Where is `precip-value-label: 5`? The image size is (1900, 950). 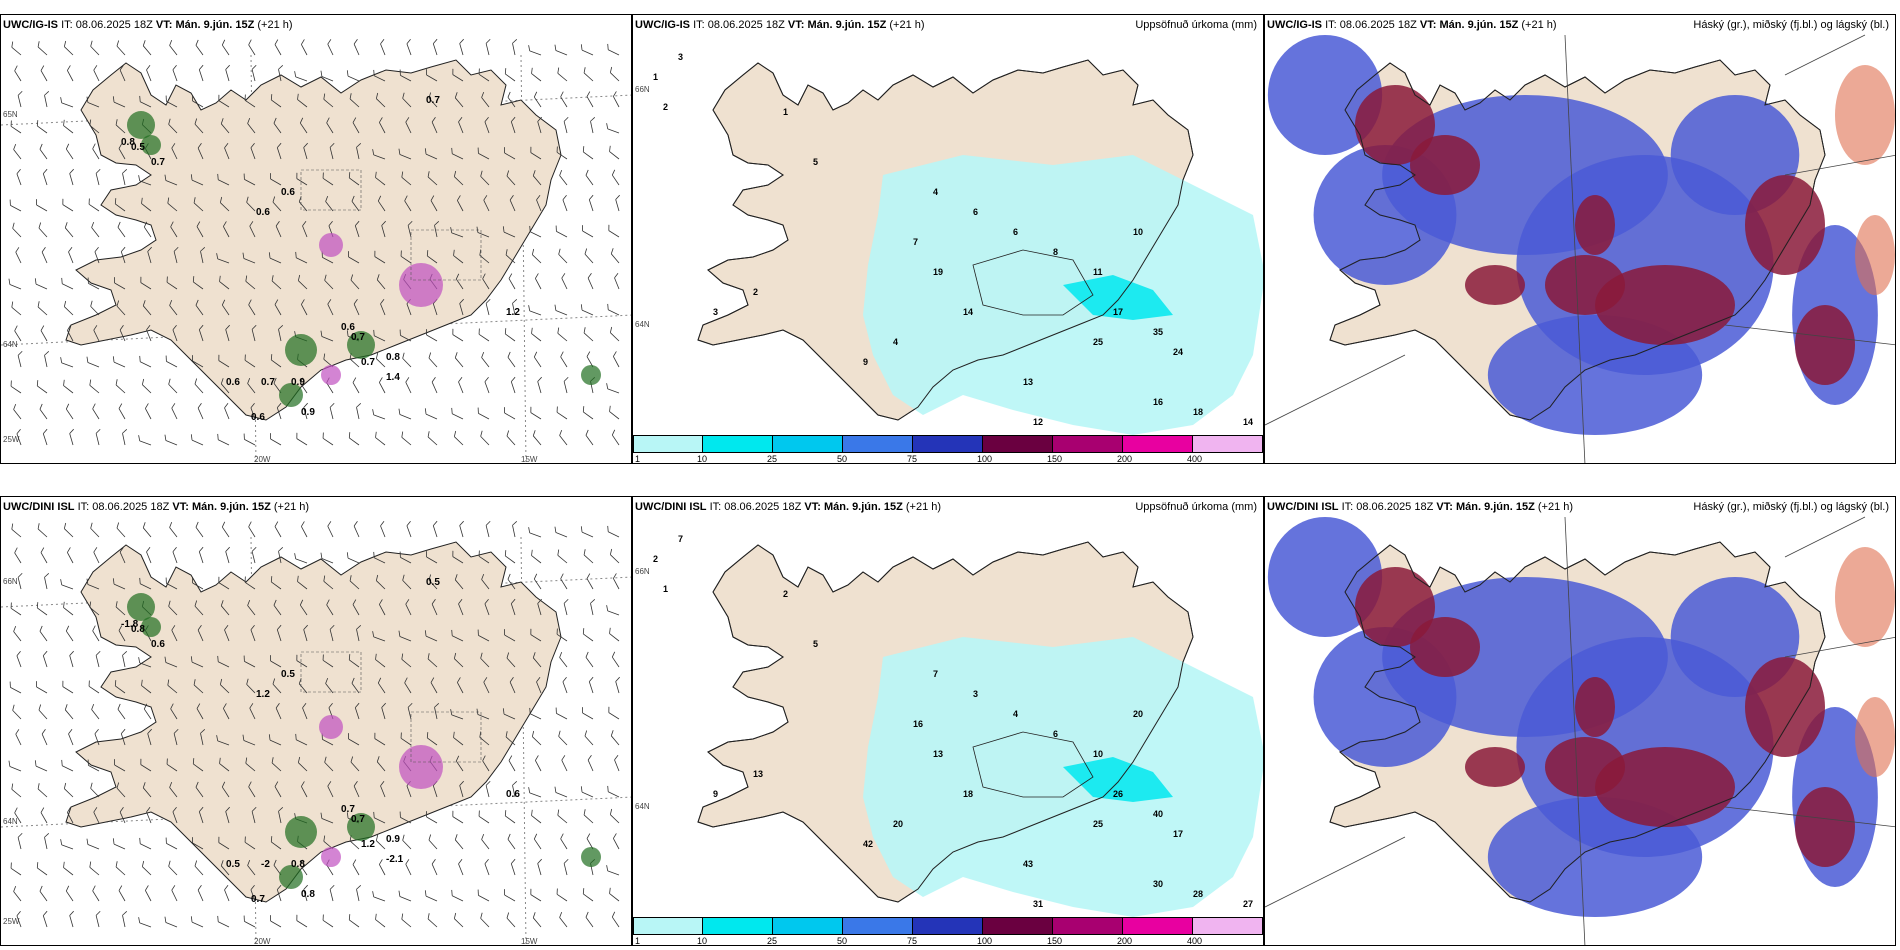 precip-value-label: 5 is located at coordinates (815, 644).